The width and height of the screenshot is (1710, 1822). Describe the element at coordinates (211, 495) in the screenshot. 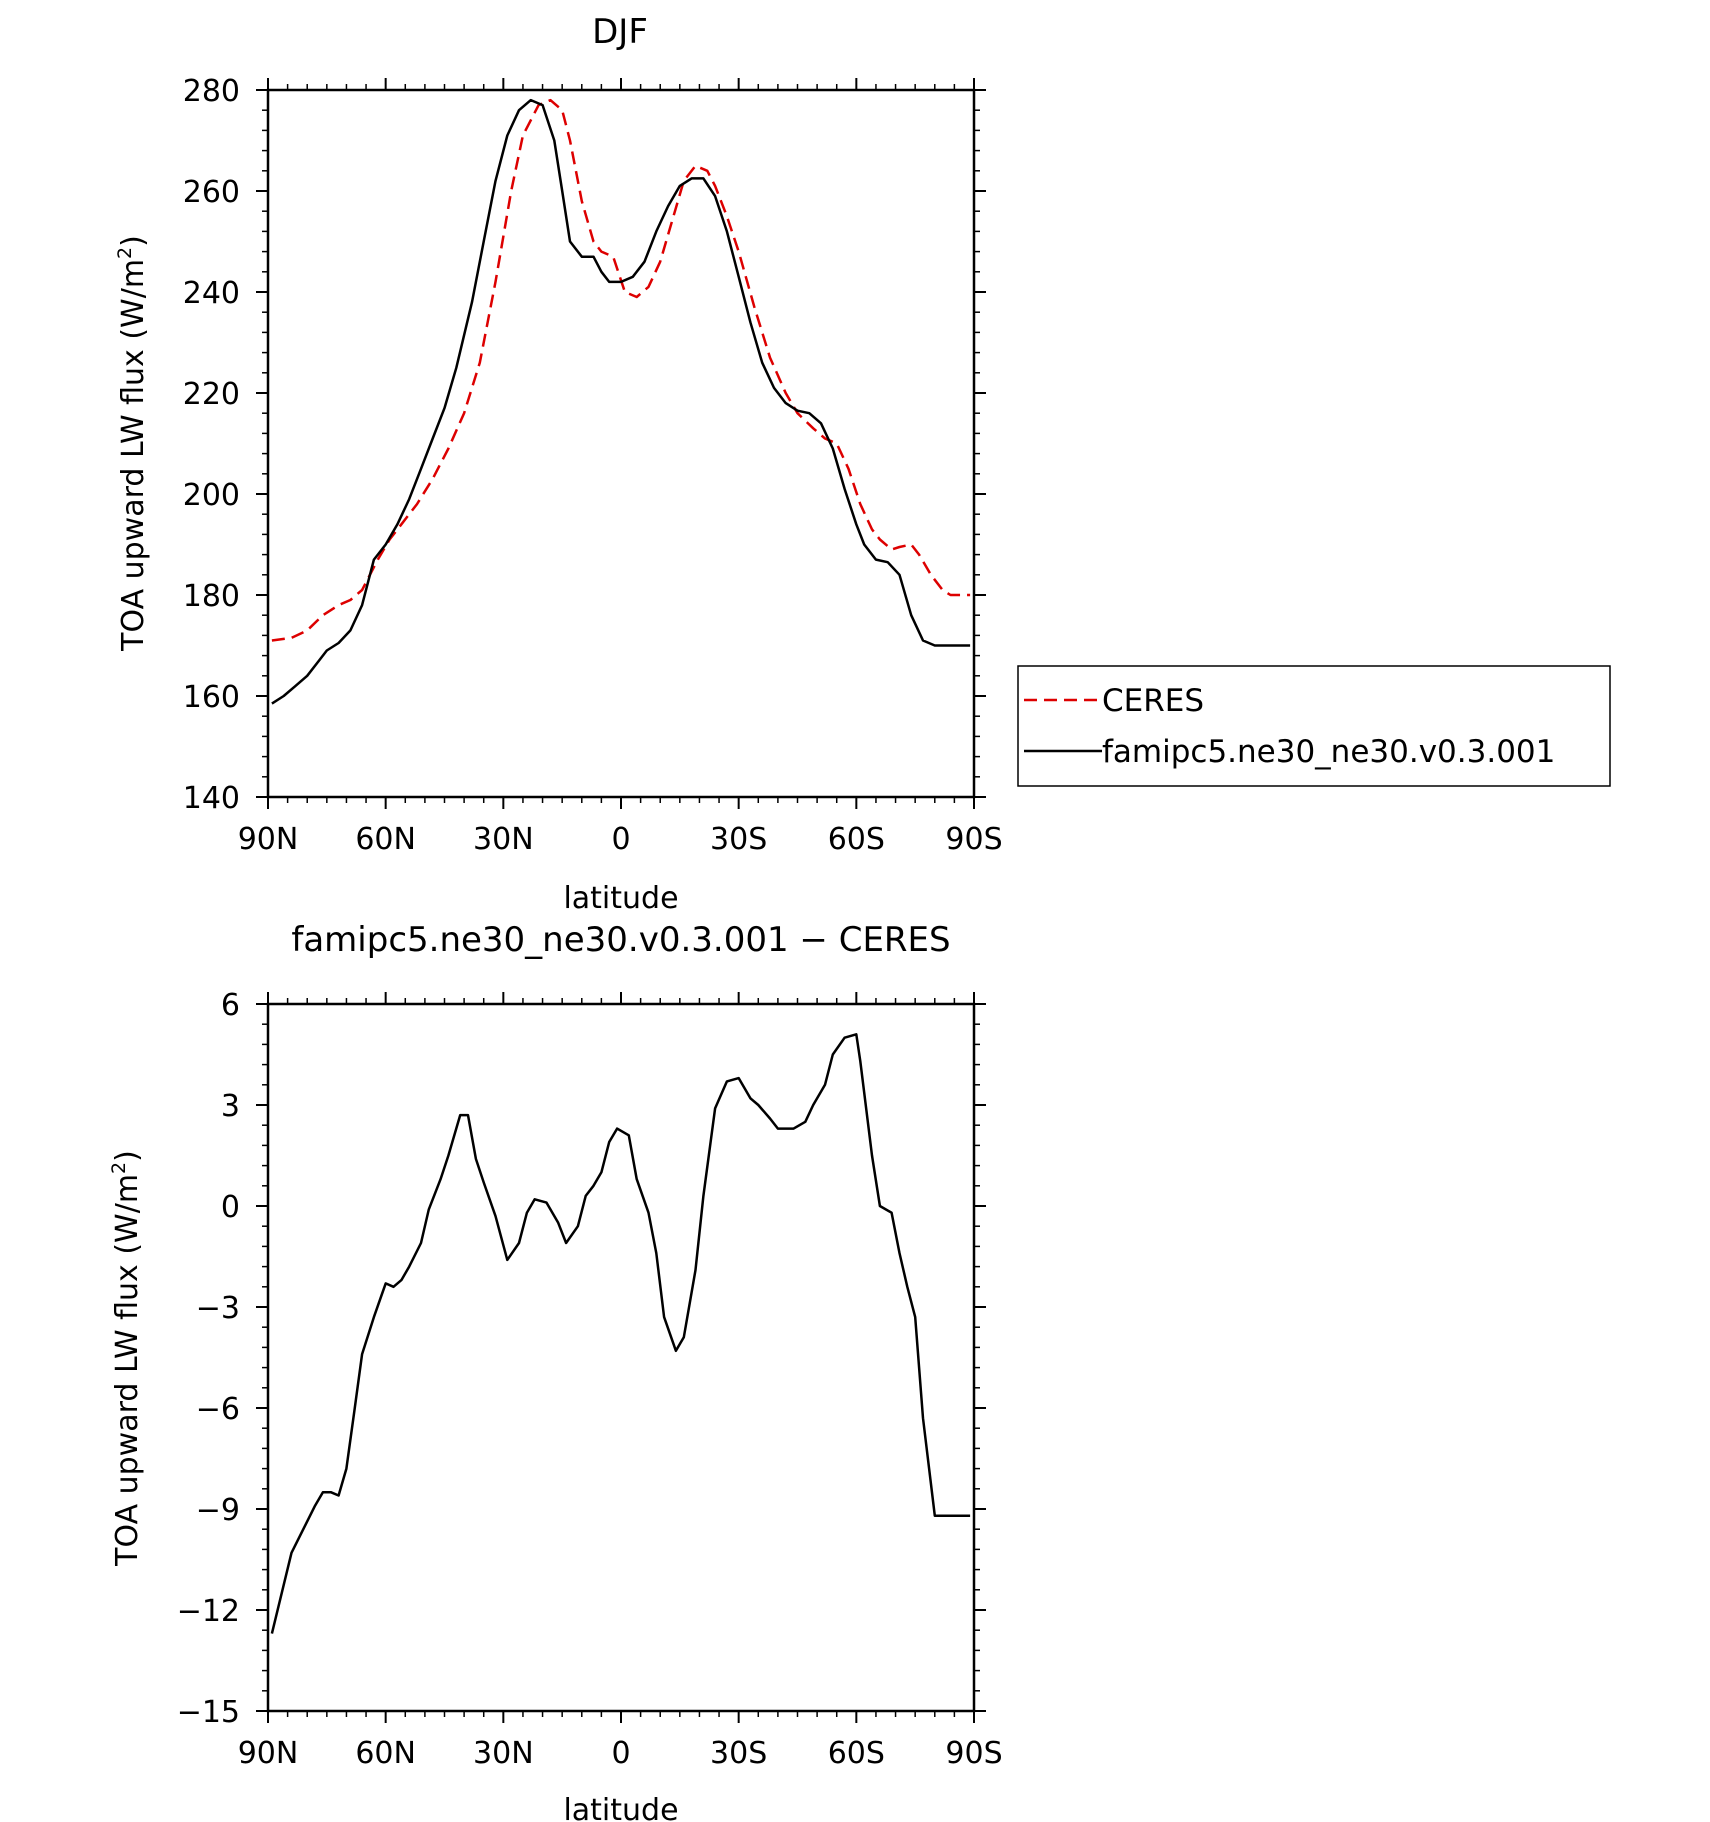

I see `top-y-tick-label: 200` at that location.